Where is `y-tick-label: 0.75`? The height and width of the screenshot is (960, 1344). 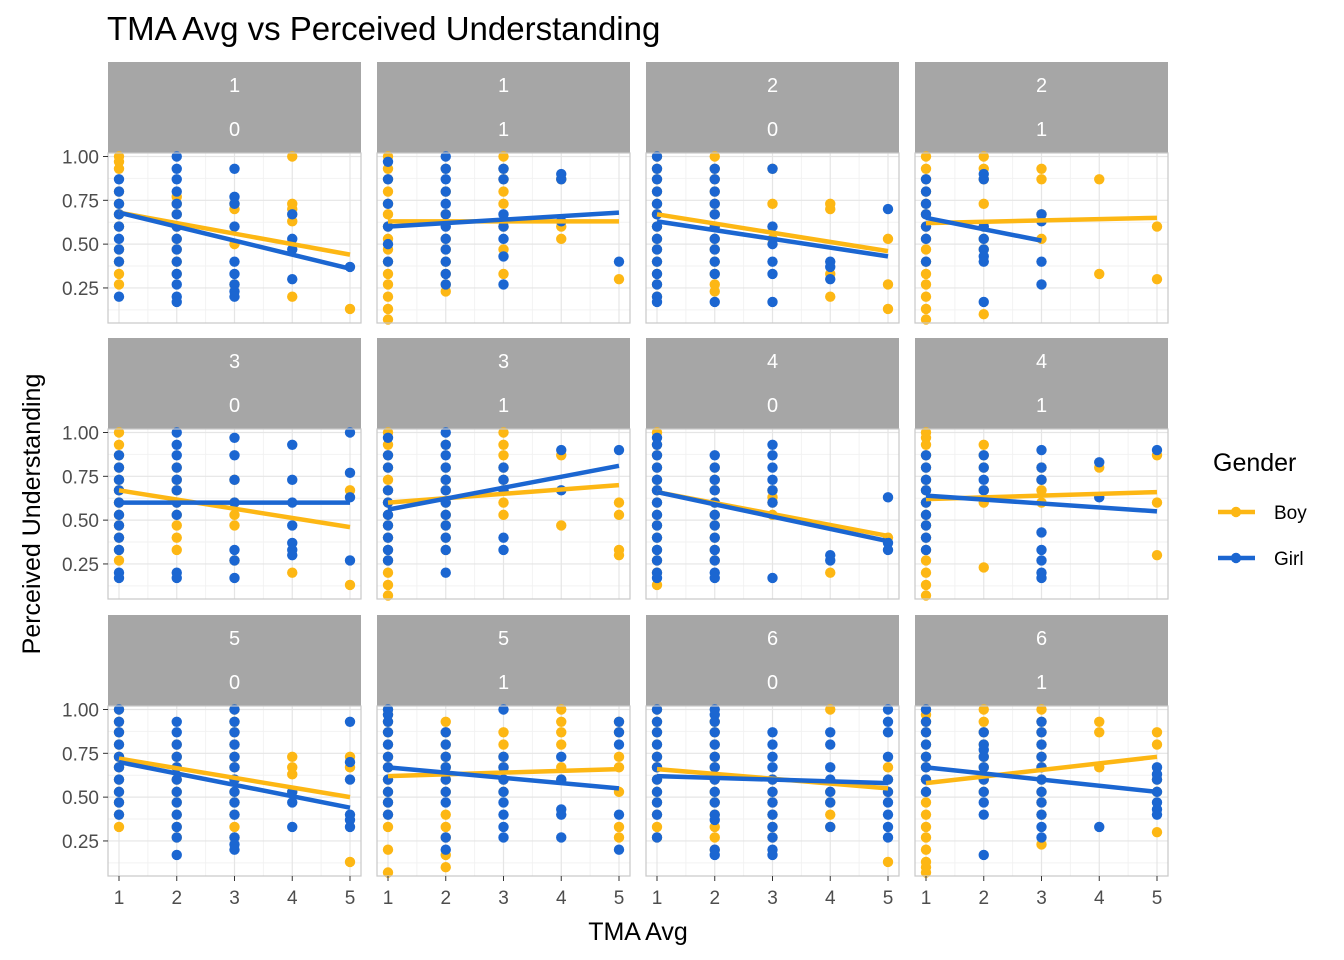 y-tick-label: 0.75 is located at coordinates (80, 754).